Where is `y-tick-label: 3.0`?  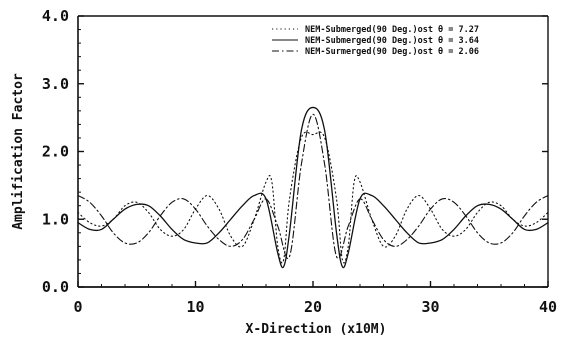 y-tick-label: 3.0 is located at coordinates (55, 84).